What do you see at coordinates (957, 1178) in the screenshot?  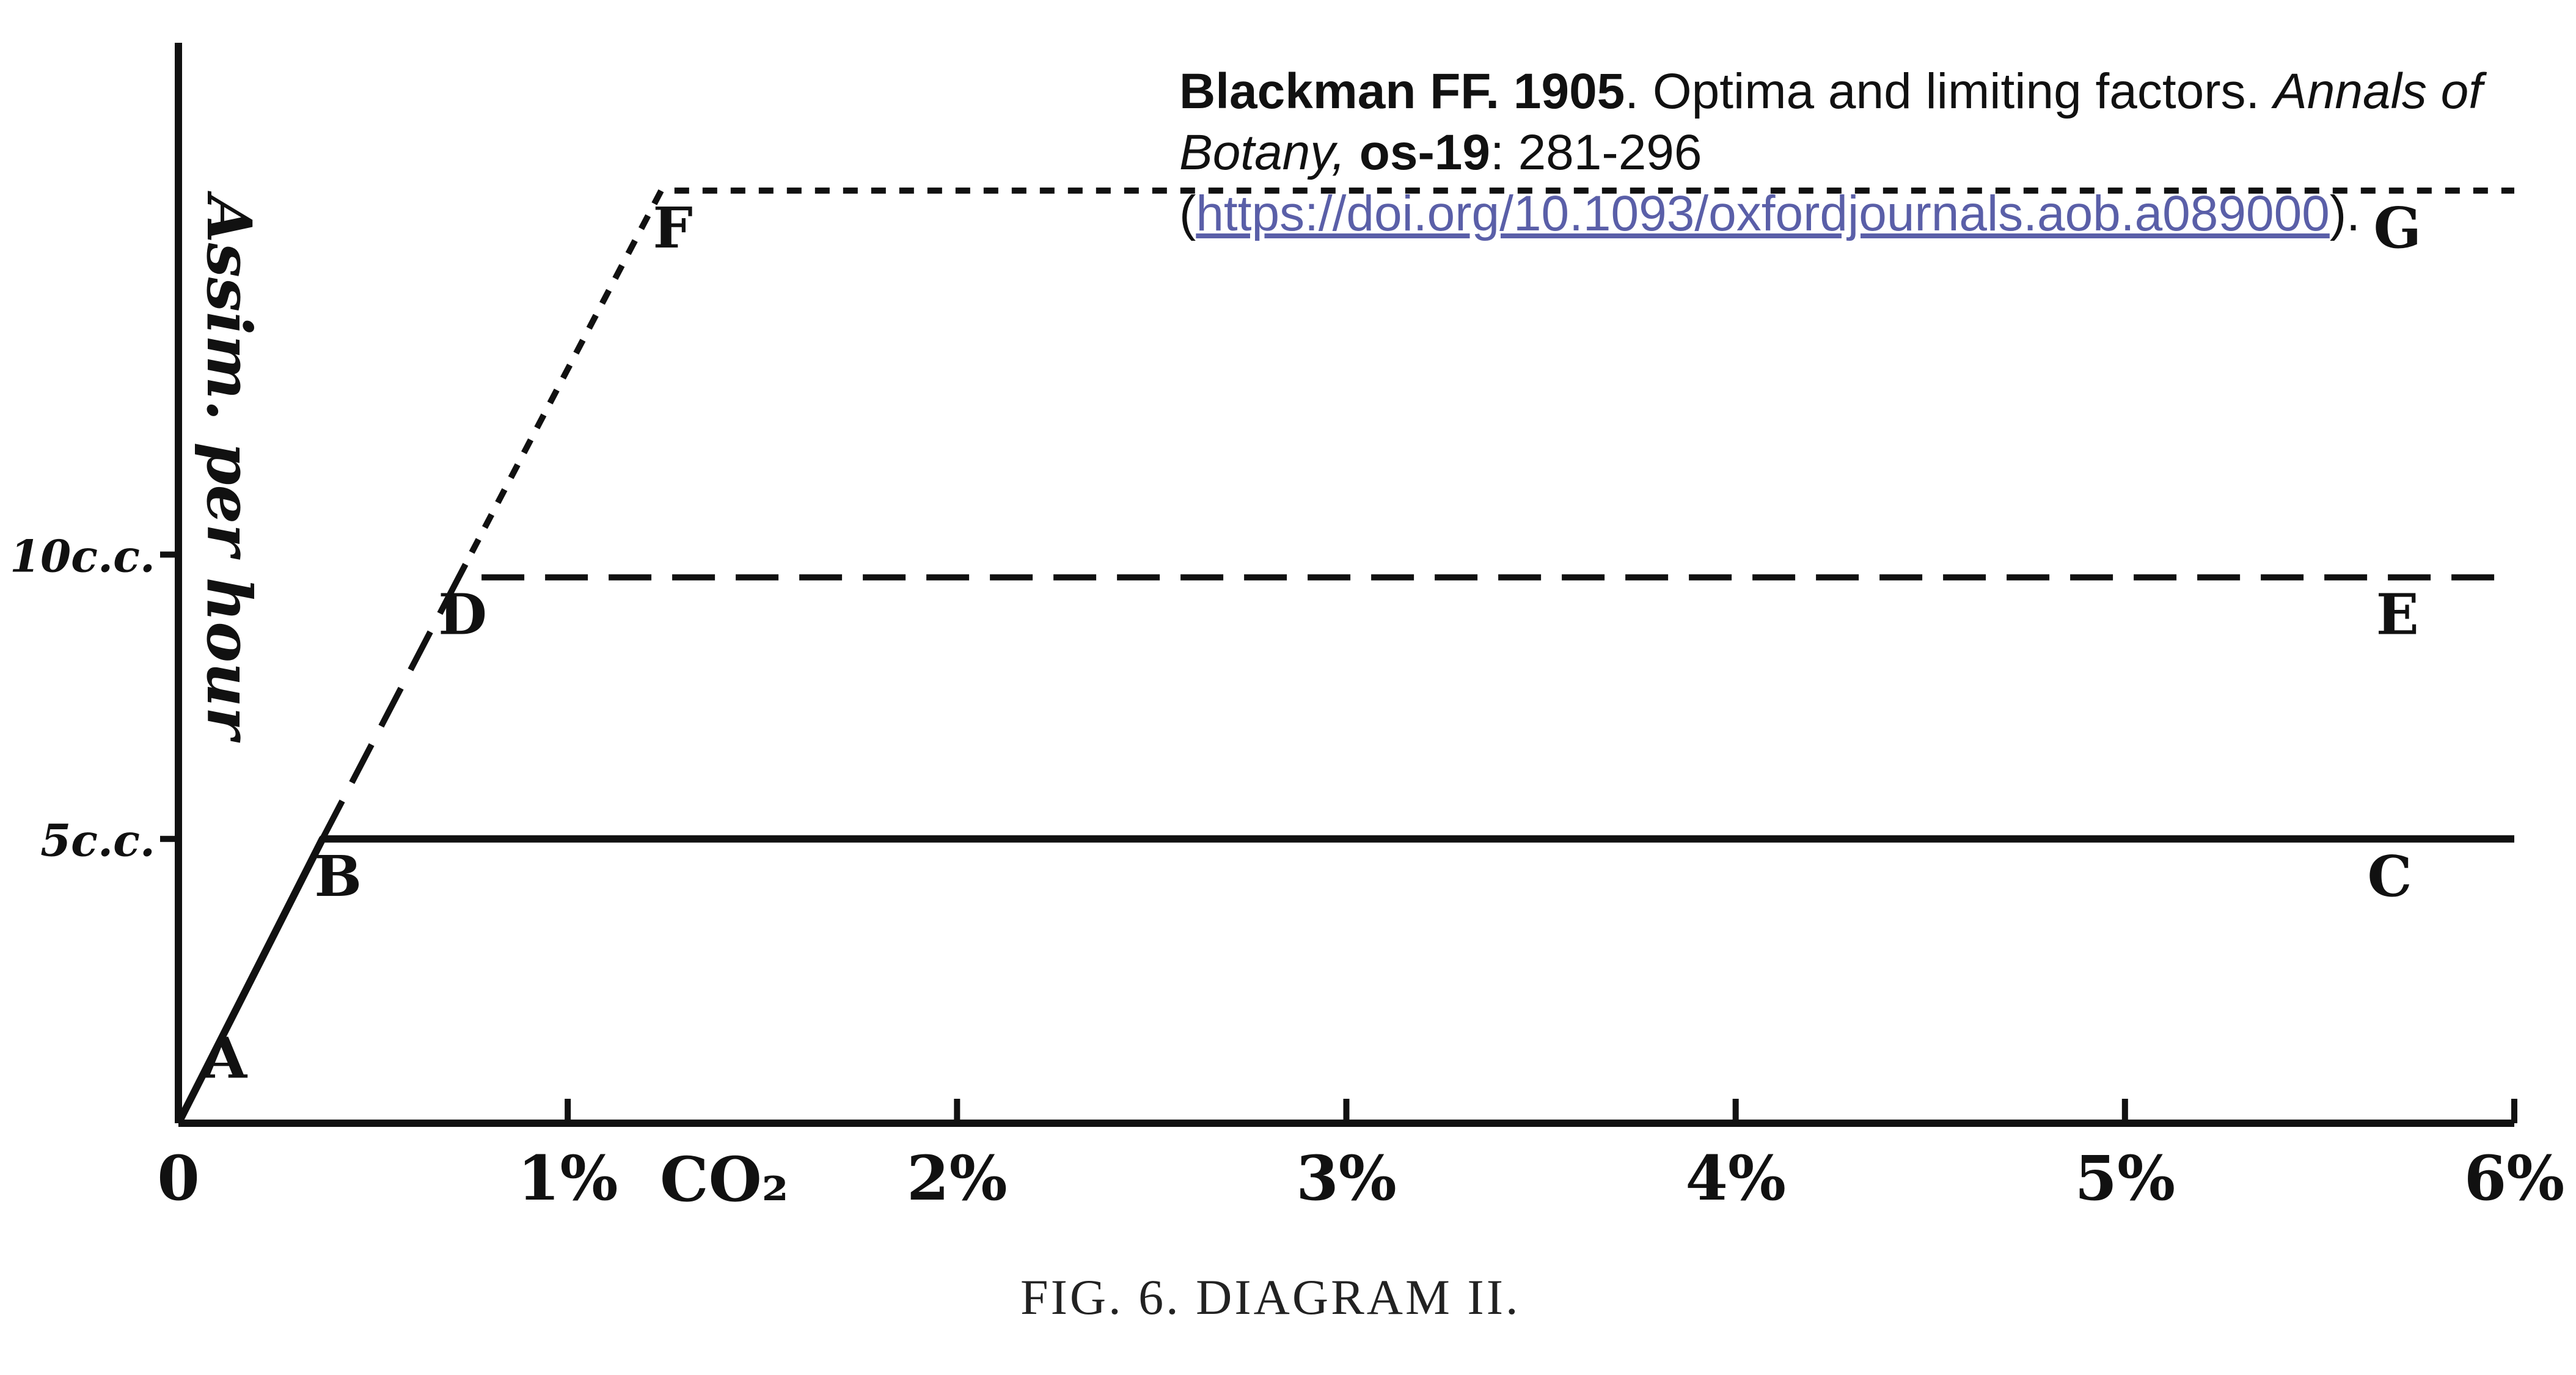 I see `x-tick-label: 2%` at bounding box center [957, 1178].